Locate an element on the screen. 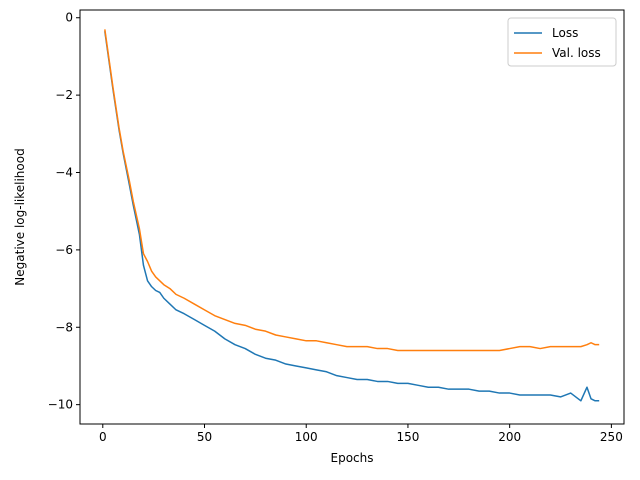 The width and height of the screenshot is (640, 480). y-tick-label: −10 is located at coordinates (60, 405).